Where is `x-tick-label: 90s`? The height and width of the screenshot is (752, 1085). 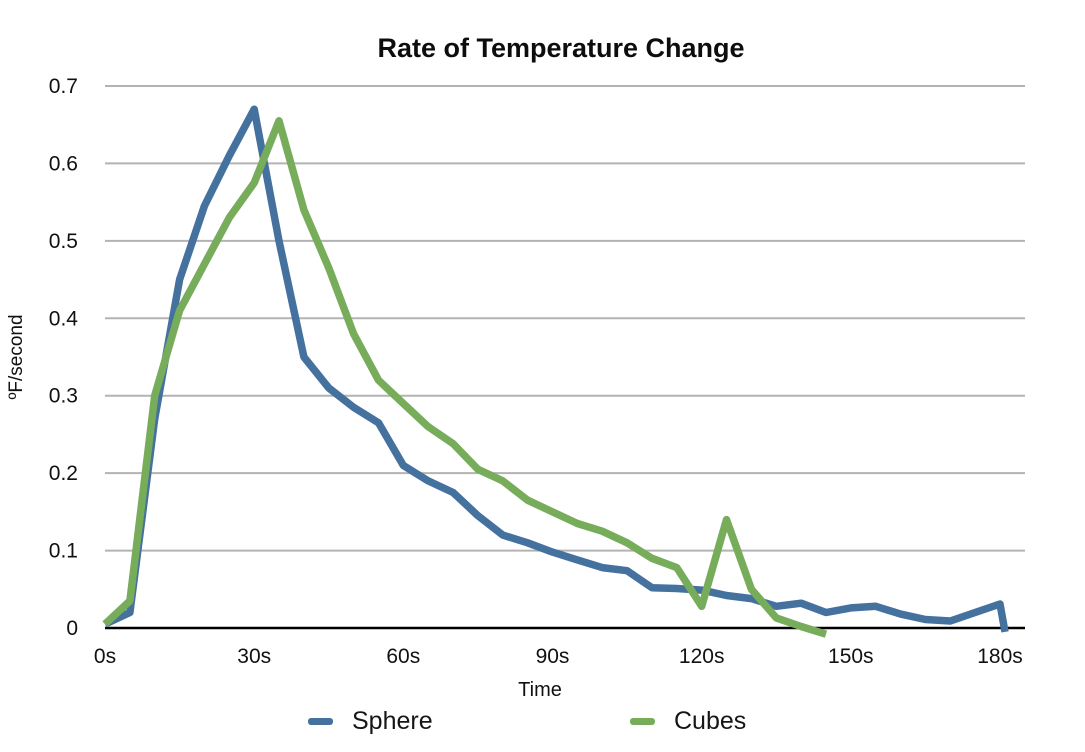 x-tick-label: 90s is located at coordinates (553, 656).